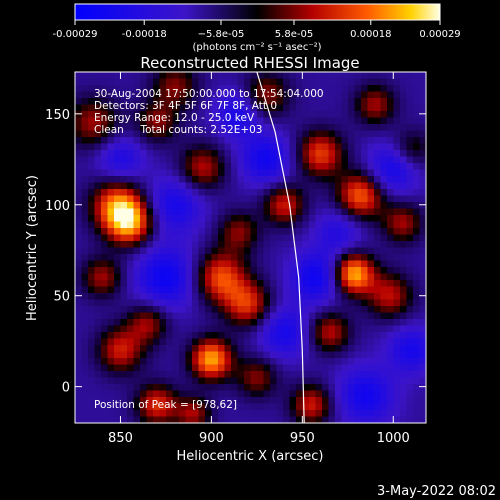 The width and height of the screenshot is (500, 500). Describe the element at coordinates (221, 34) in the screenshot. I see `colorbar-tick-label: −5.8e-05` at that location.